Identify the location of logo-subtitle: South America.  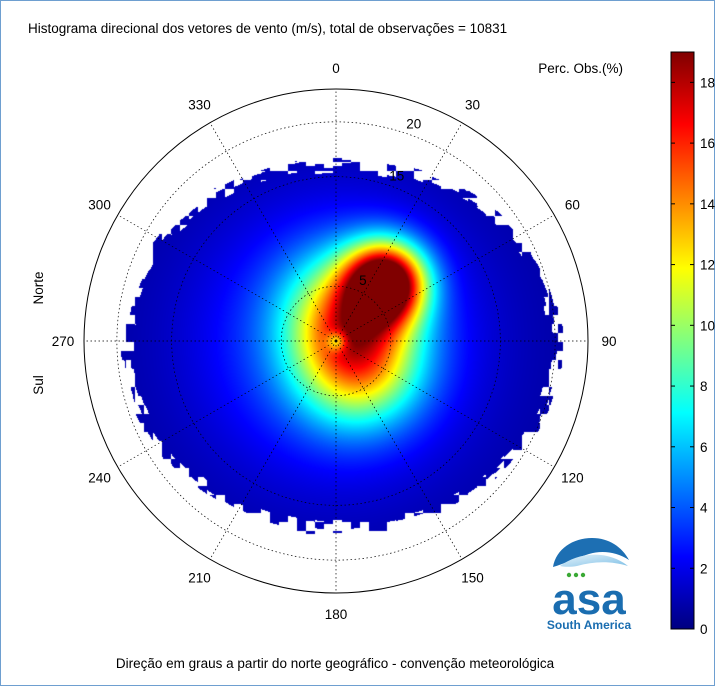
(589, 625).